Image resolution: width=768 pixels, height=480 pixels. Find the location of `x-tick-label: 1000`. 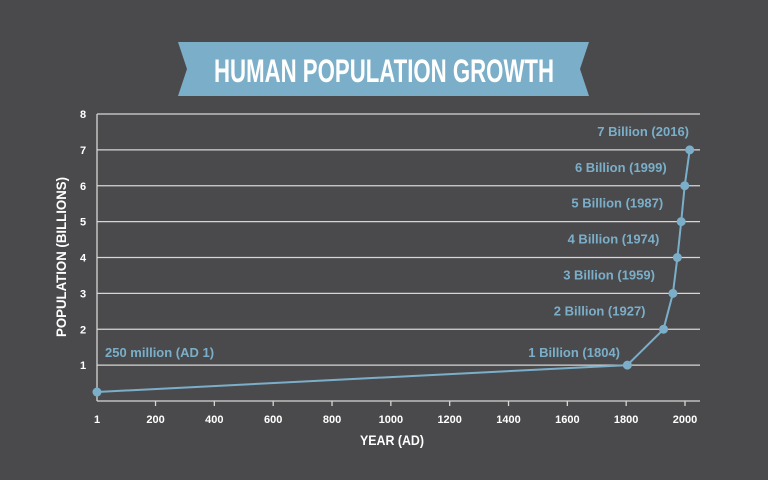

x-tick-label: 1000 is located at coordinates (391, 420).